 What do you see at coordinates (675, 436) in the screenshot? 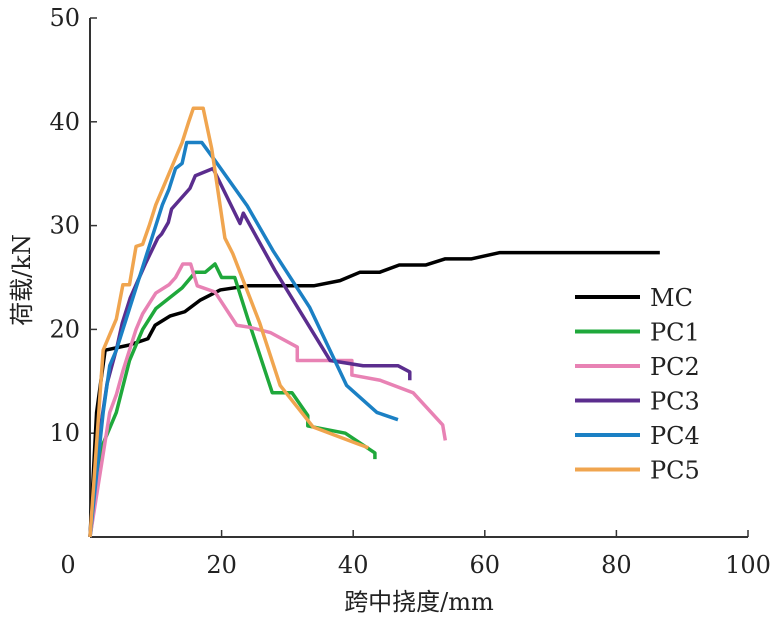
I see `legend-label: PC4` at bounding box center [675, 436].